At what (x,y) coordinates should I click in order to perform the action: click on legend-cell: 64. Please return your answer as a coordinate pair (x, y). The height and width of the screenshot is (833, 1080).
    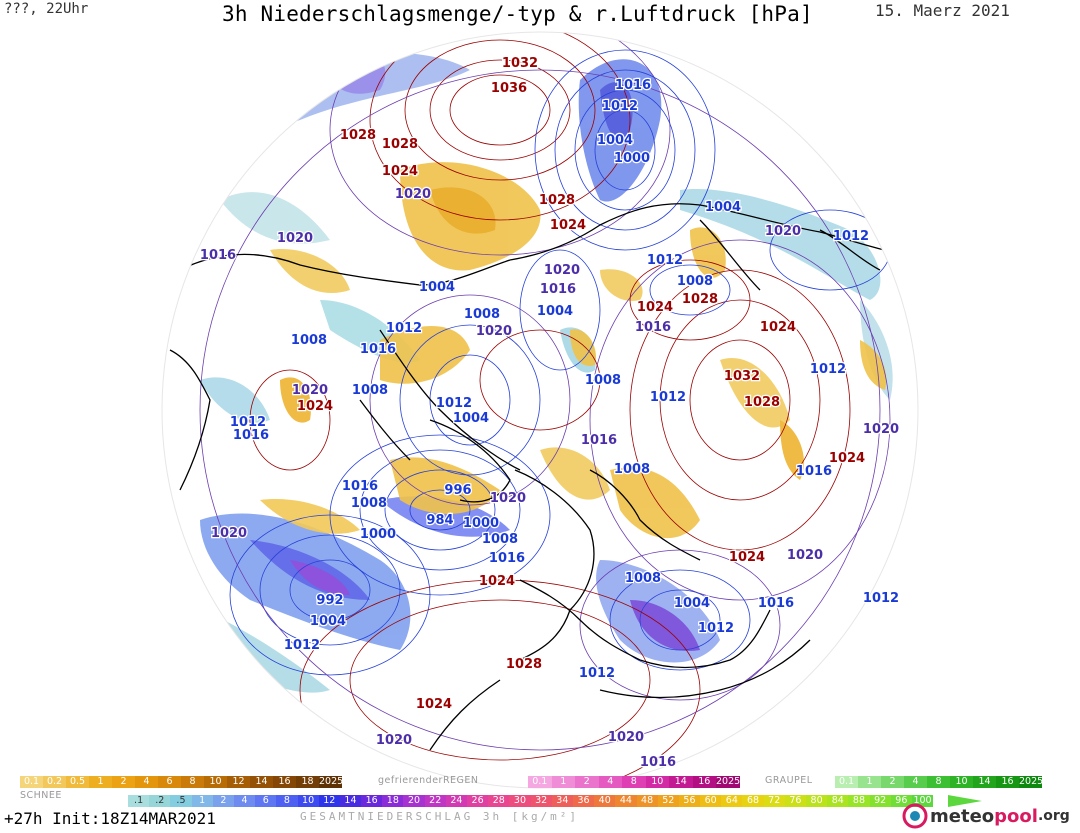
    Looking at the image, I should click on (732, 801).